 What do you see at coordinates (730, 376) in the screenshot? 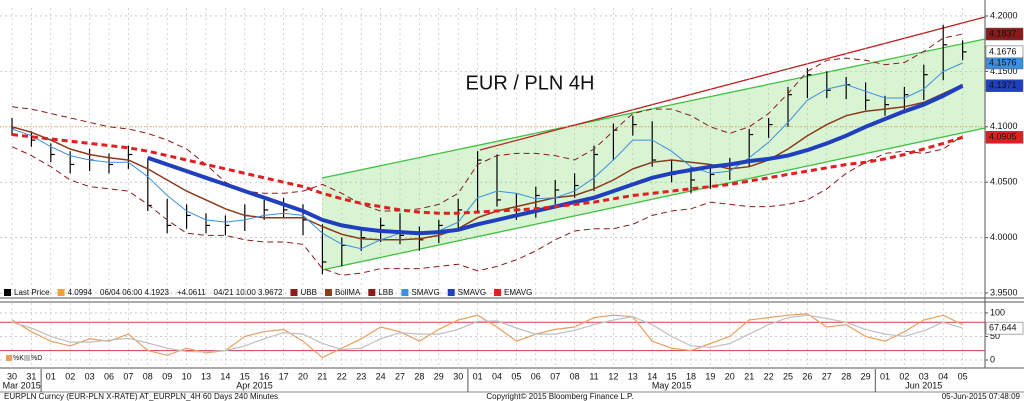
I see `x-tick-label: 20` at bounding box center [730, 376].